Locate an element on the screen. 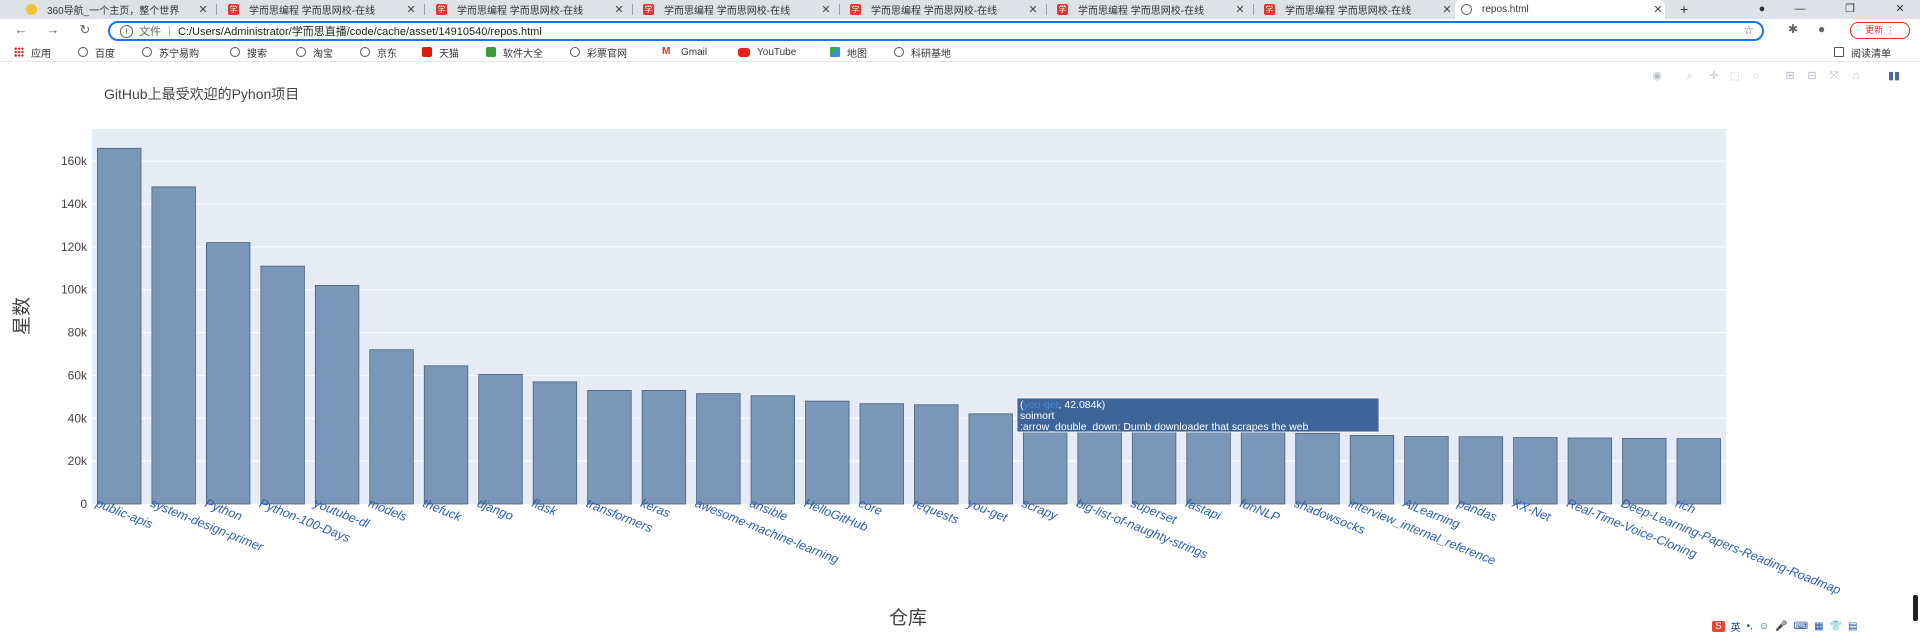 This screenshot has height=635, width=1920. zoom-in-icon: ⊞ is located at coordinates (1790, 76).